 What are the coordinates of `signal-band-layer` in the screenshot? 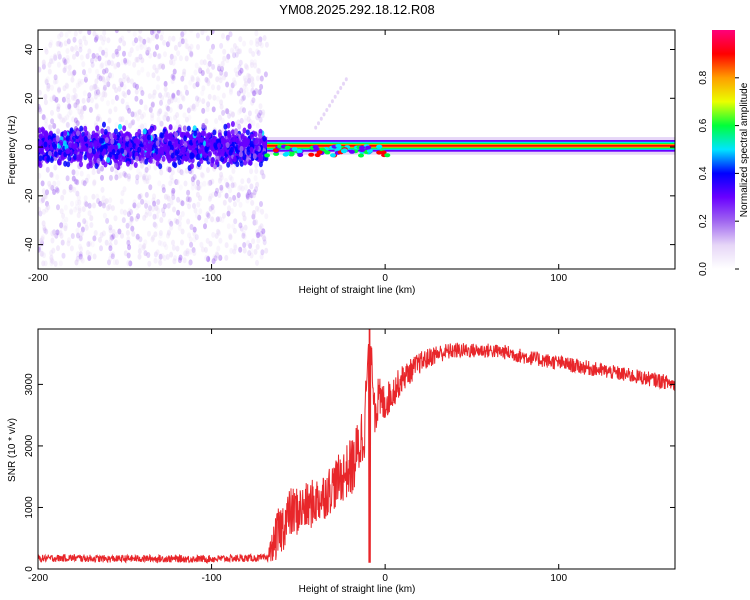 It's located at (471, 145).